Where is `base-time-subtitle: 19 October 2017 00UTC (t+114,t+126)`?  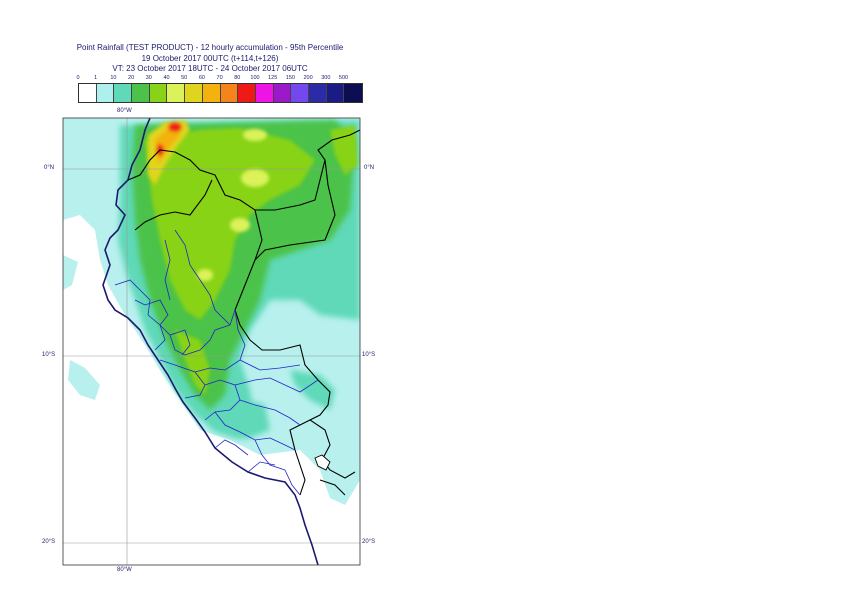 base-time-subtitle: 19 October 2017 00UTC (t+114,t+126) is located at coordinates (210, 58).